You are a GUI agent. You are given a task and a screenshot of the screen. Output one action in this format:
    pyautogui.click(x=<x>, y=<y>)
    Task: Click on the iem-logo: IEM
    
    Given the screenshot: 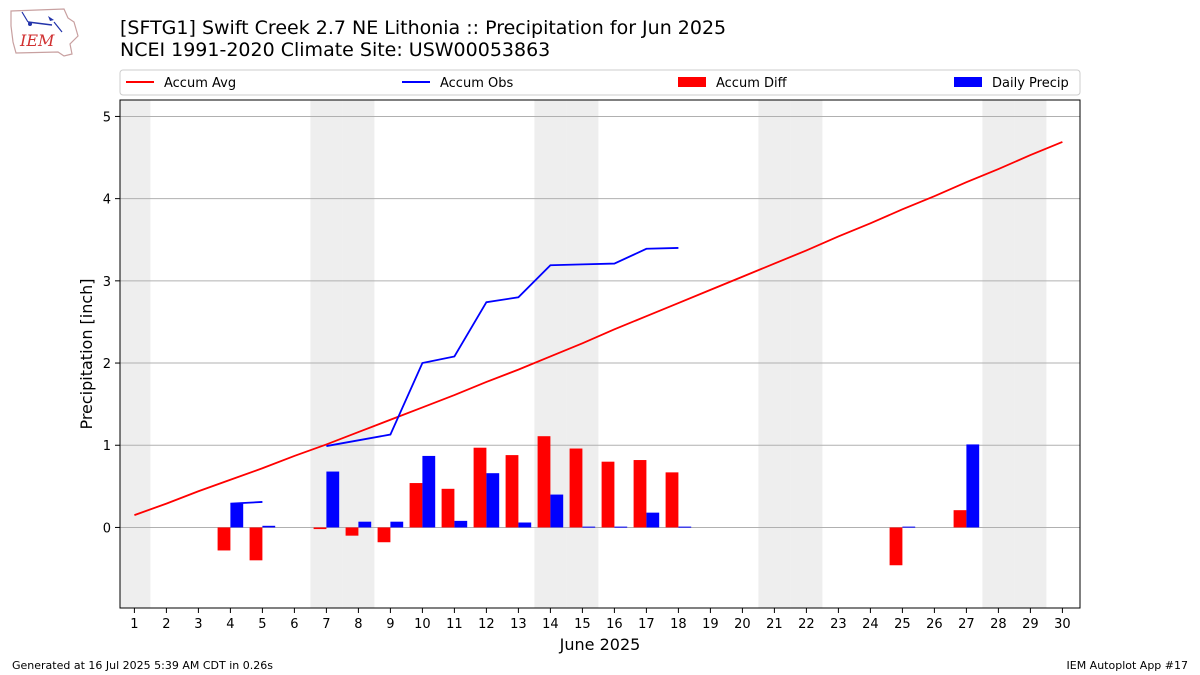 What is the action you would take?
    pyautogui.click(x=44, y=32)
    